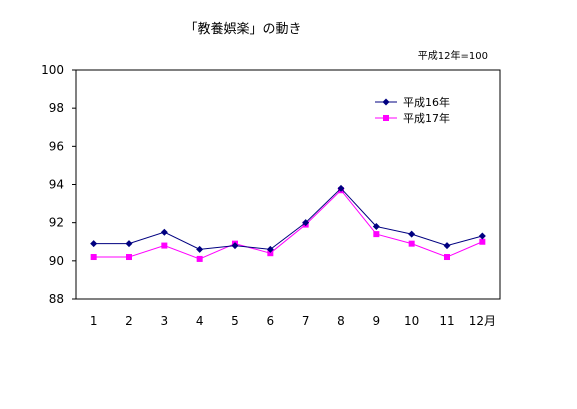  I want to click on legend-item: 平成16年, so click(412, 102).